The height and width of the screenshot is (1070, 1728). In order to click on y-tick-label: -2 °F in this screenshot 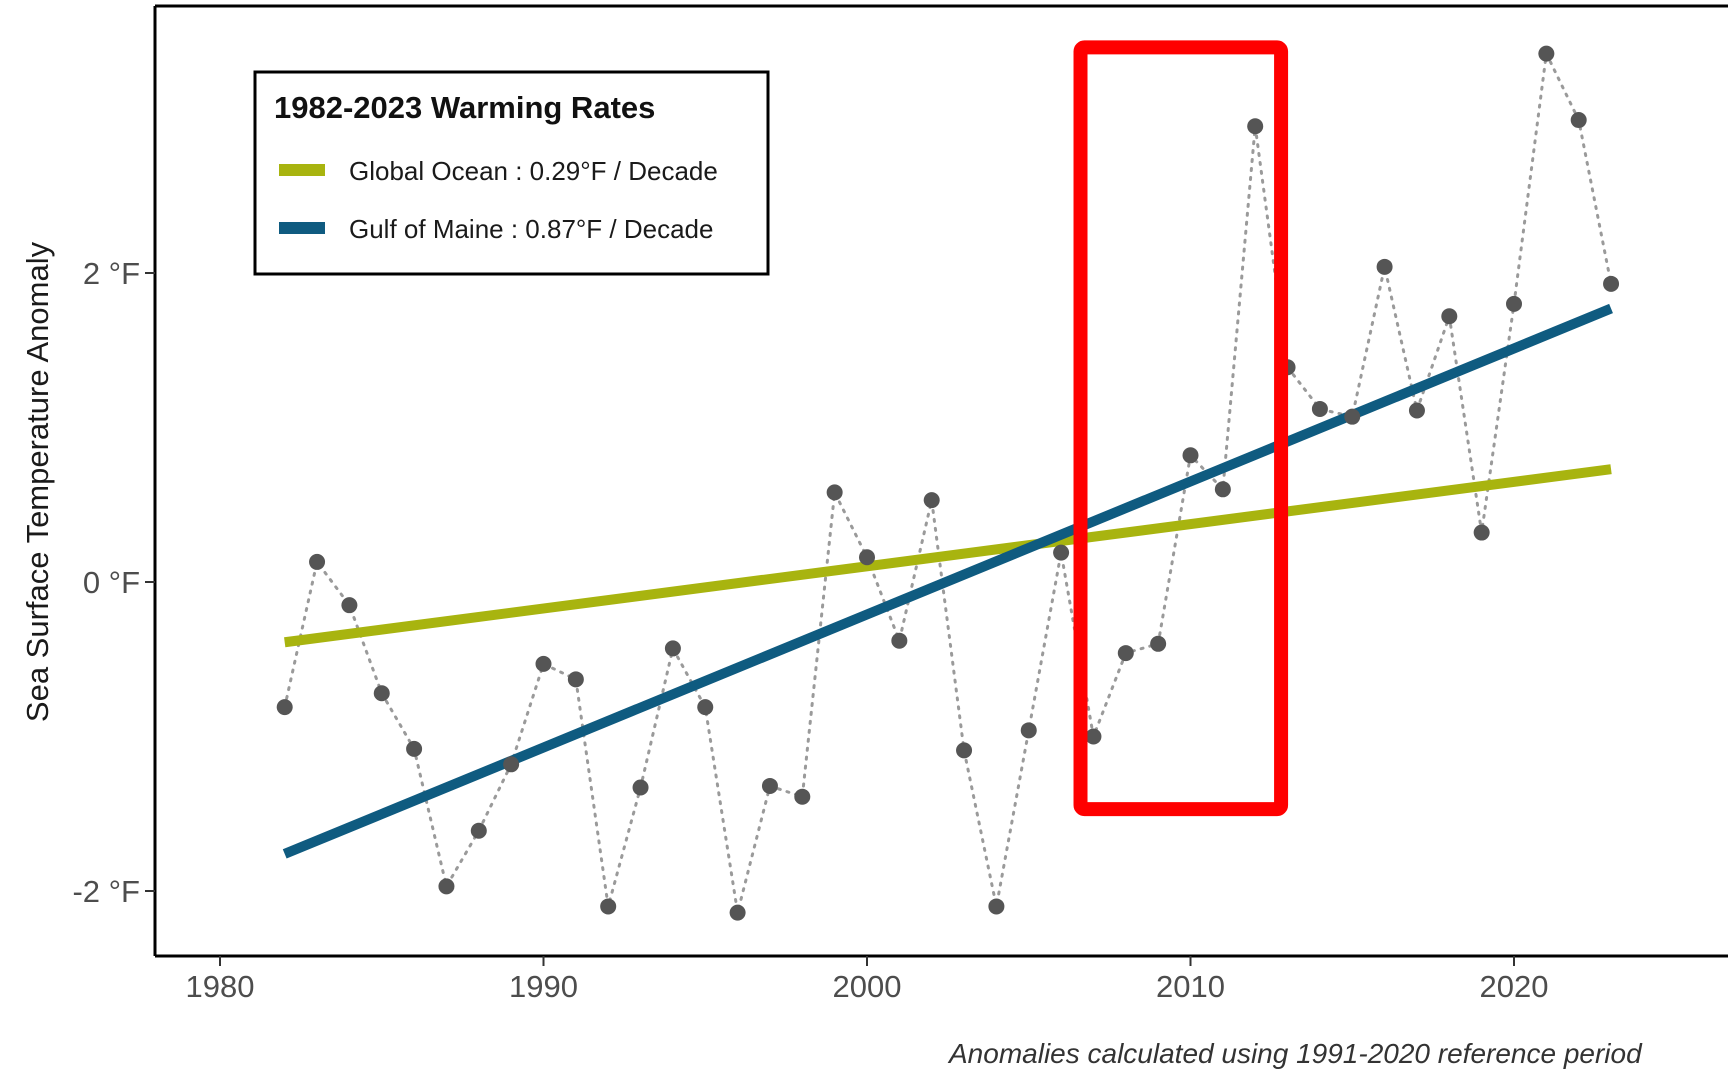, I will do `click(106, 891)`.